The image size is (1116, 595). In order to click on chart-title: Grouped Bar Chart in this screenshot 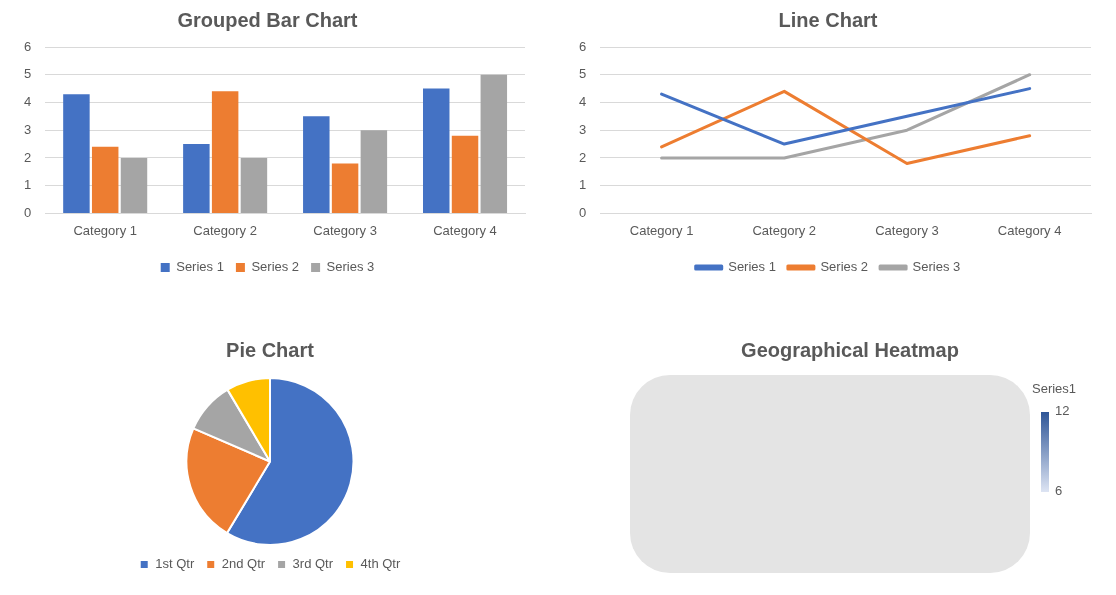, I will do `click(267, 19)`.